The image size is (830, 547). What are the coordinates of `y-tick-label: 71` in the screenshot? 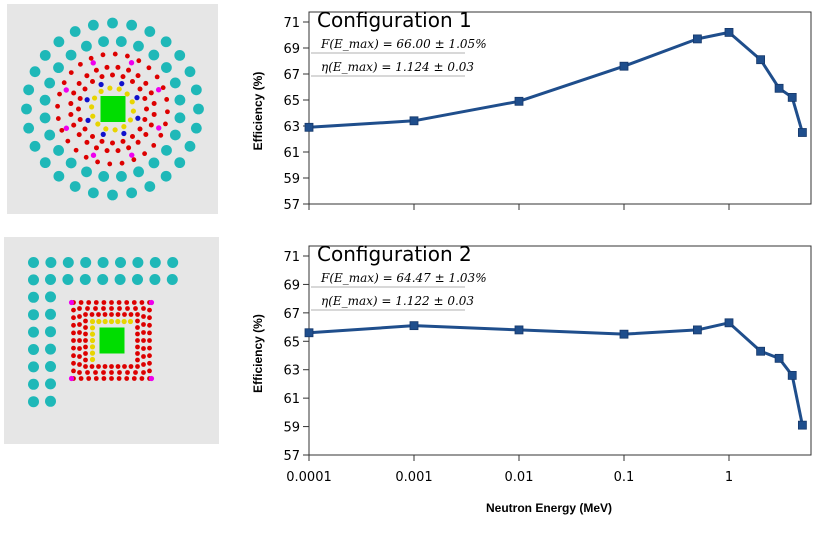 It's located at (291, 23).